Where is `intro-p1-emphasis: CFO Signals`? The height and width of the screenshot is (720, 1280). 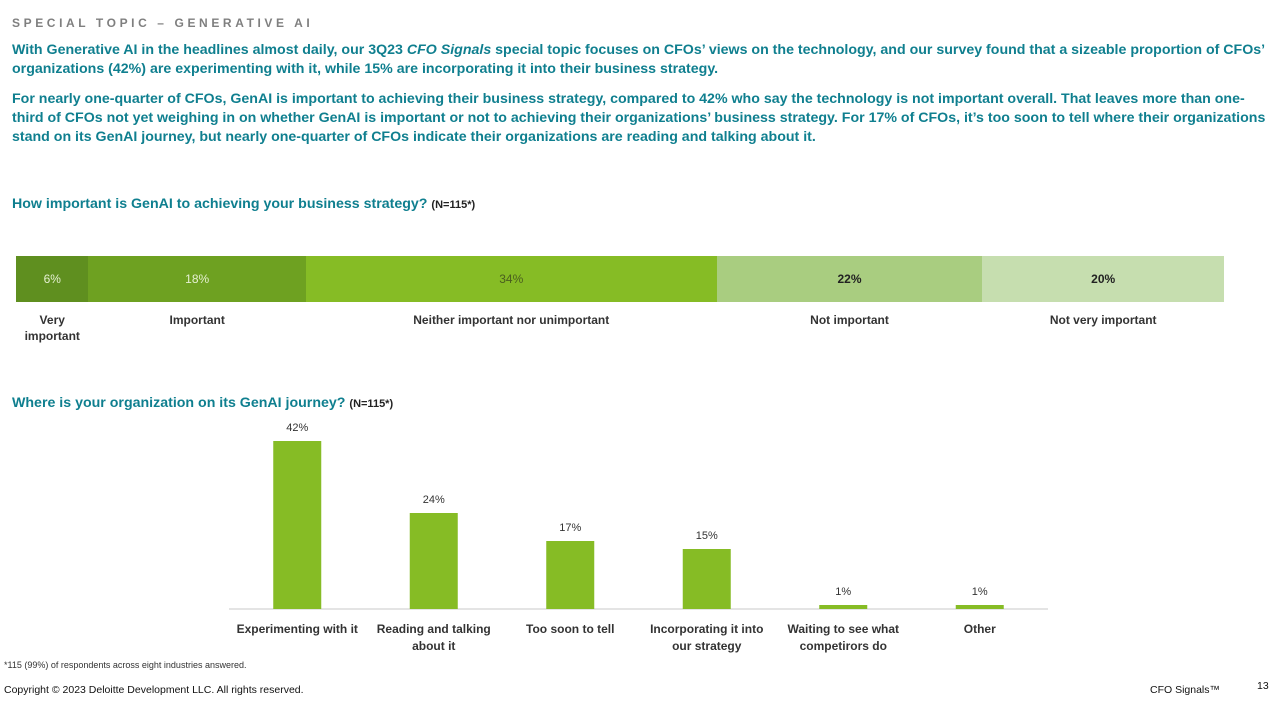 intro-p1-emphasis: CFO Signals is located at coordinates (449, 50).